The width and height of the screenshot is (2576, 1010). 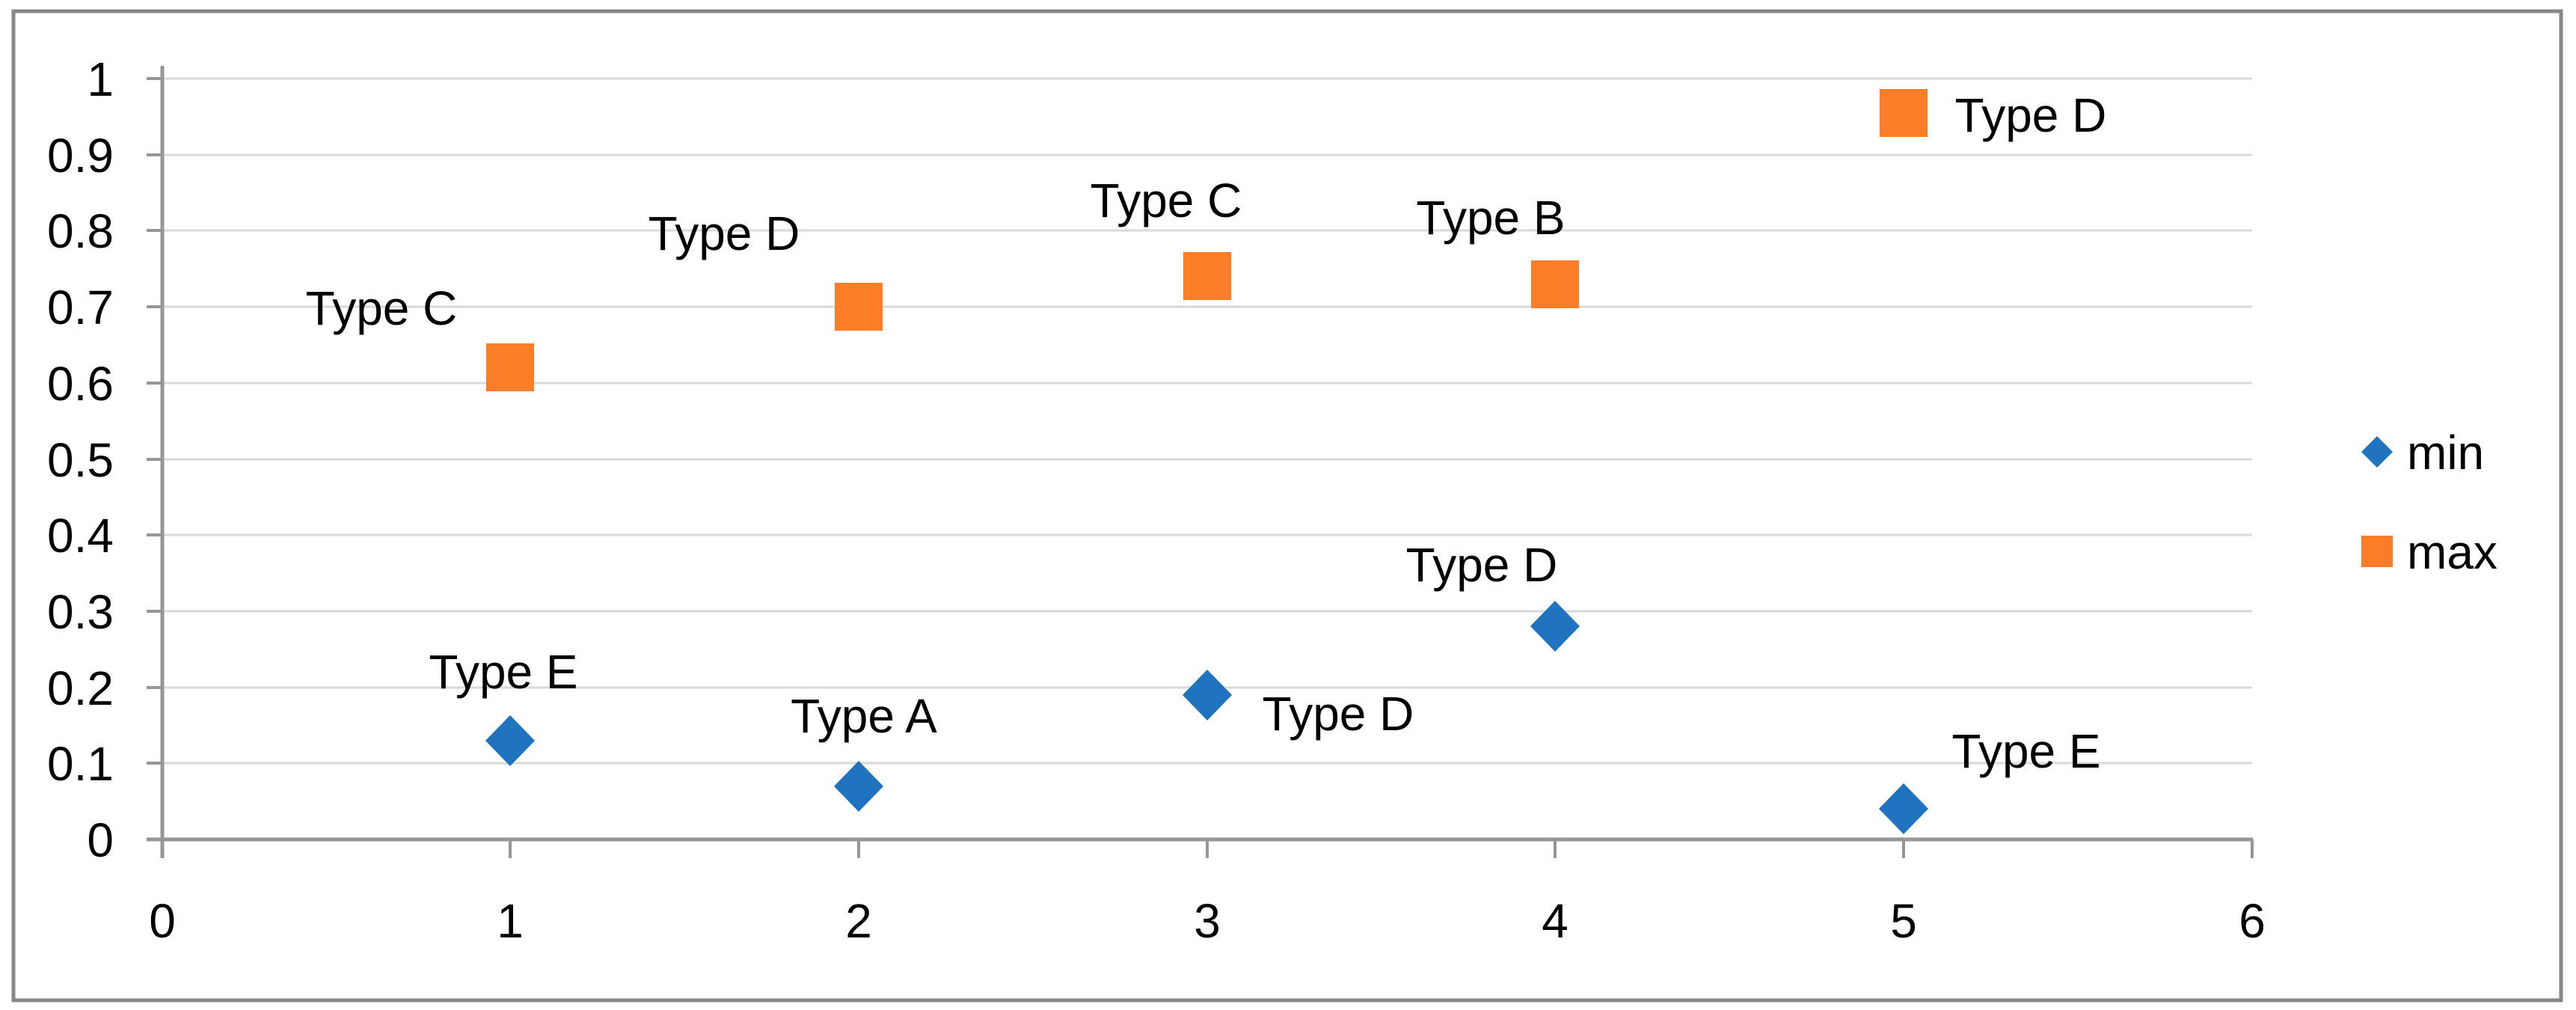 What do you see at coordinates (2377, 551) in the screenshot?
I see `legend-max-square-marker-icon` at bounding box center [2377, 551].